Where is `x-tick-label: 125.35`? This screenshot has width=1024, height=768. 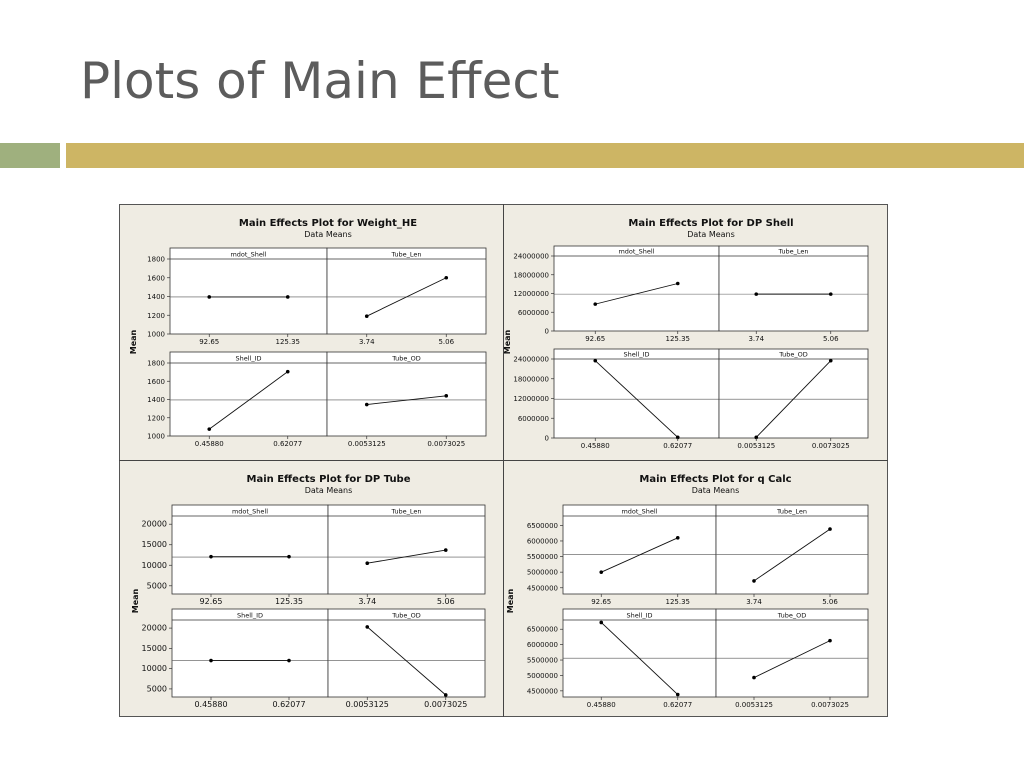
x-tick-label: 125.35 is located at coordinates (678, 602).